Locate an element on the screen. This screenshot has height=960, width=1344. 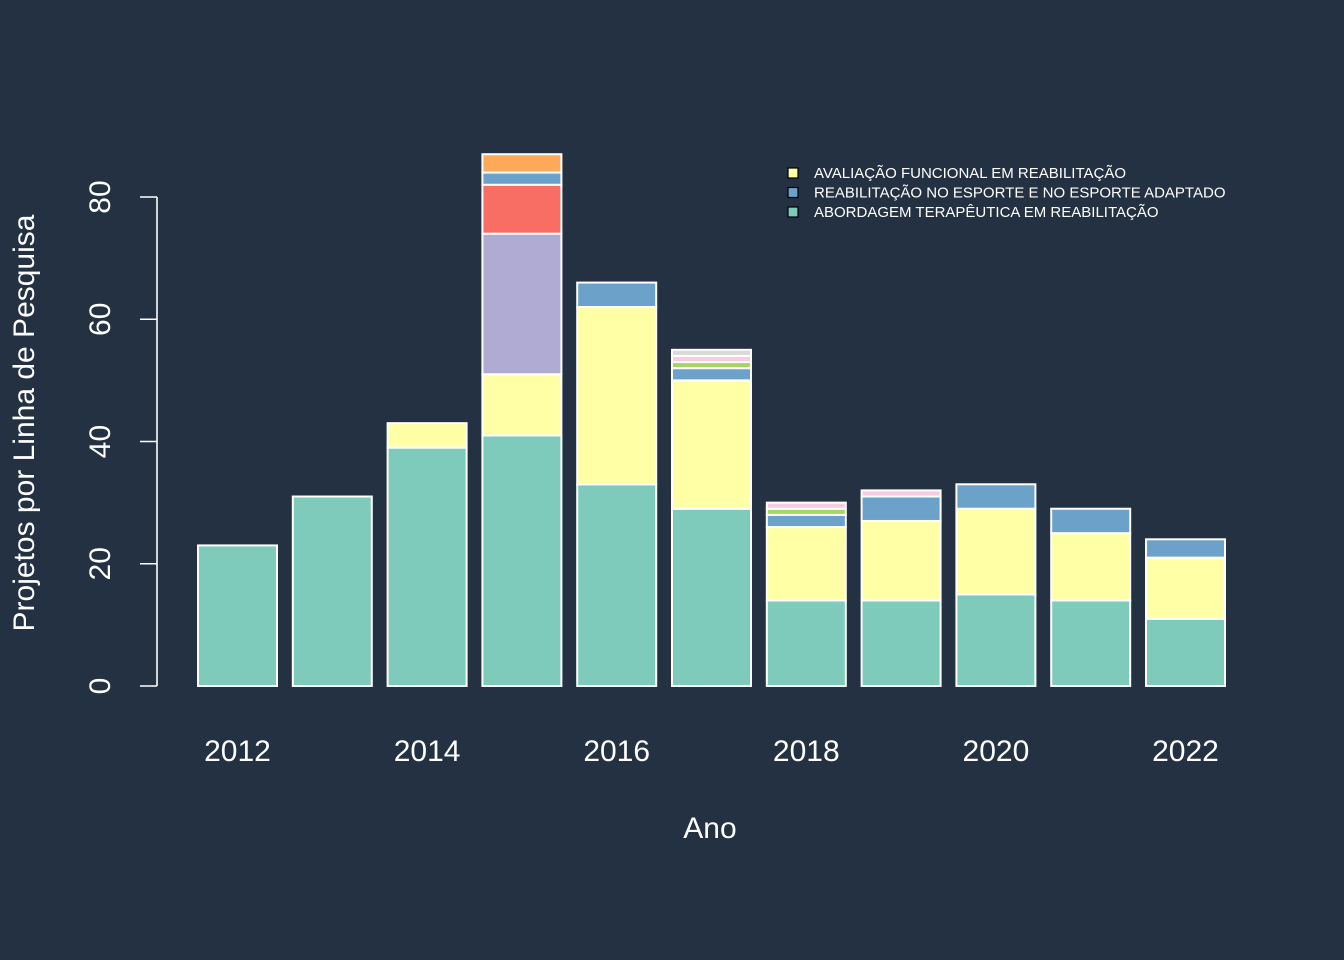
bar-segment-2018-s4 is located at coordinates (806, 521).